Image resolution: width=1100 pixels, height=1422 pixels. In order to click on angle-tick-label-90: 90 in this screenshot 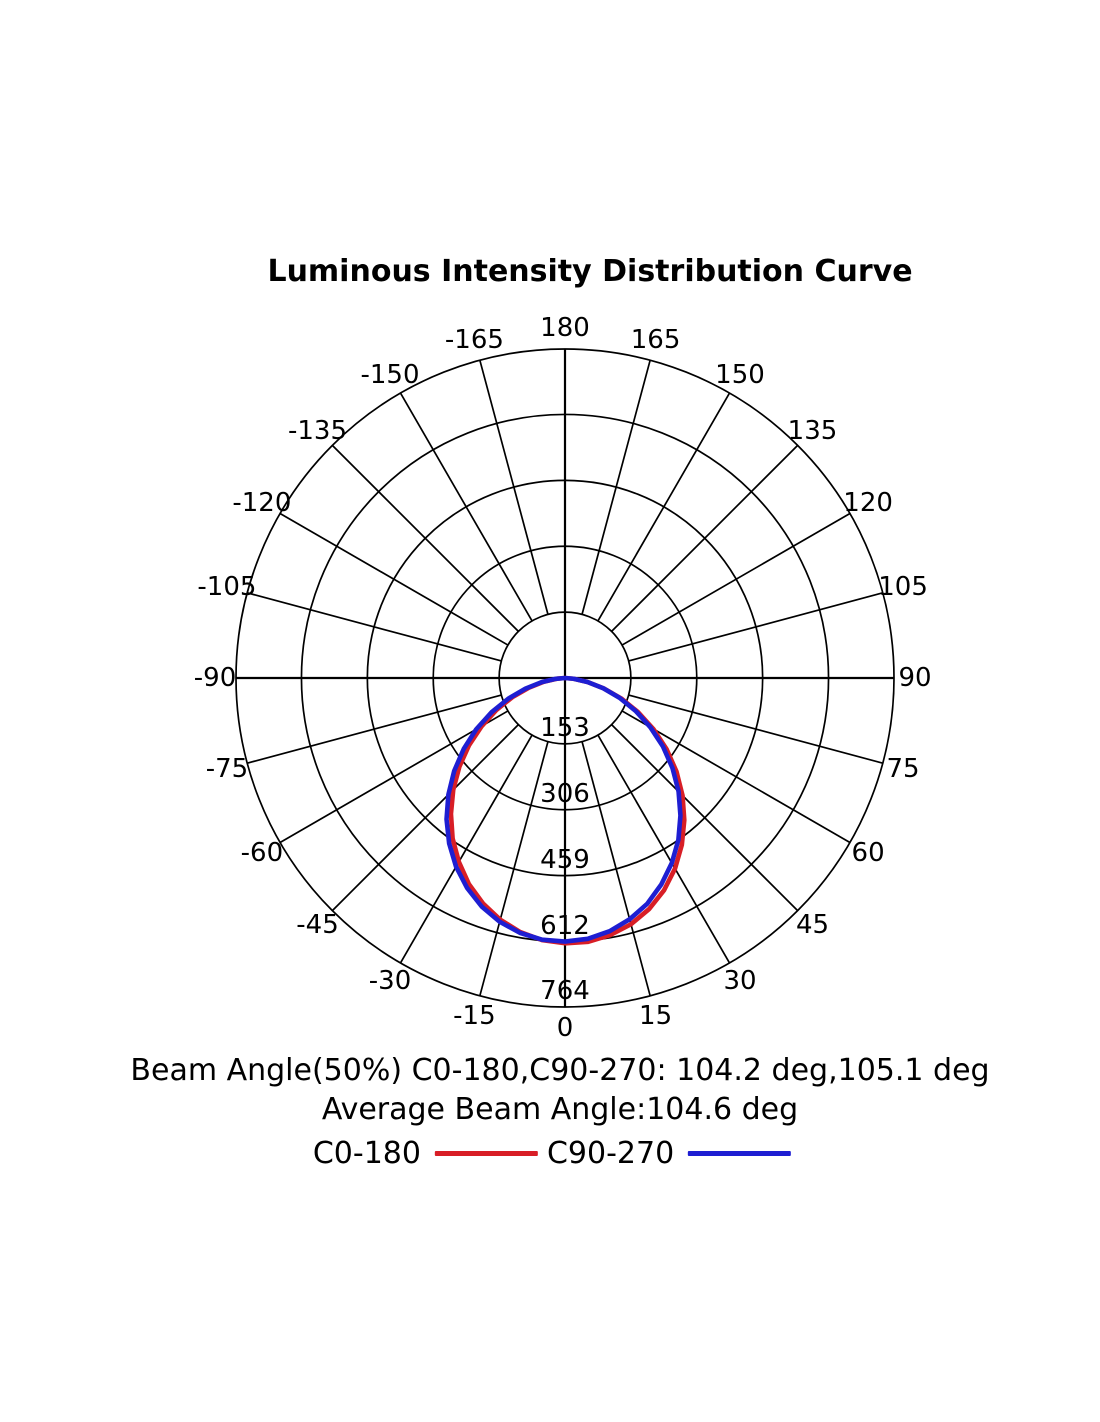, I will do `click(915, 678)`.